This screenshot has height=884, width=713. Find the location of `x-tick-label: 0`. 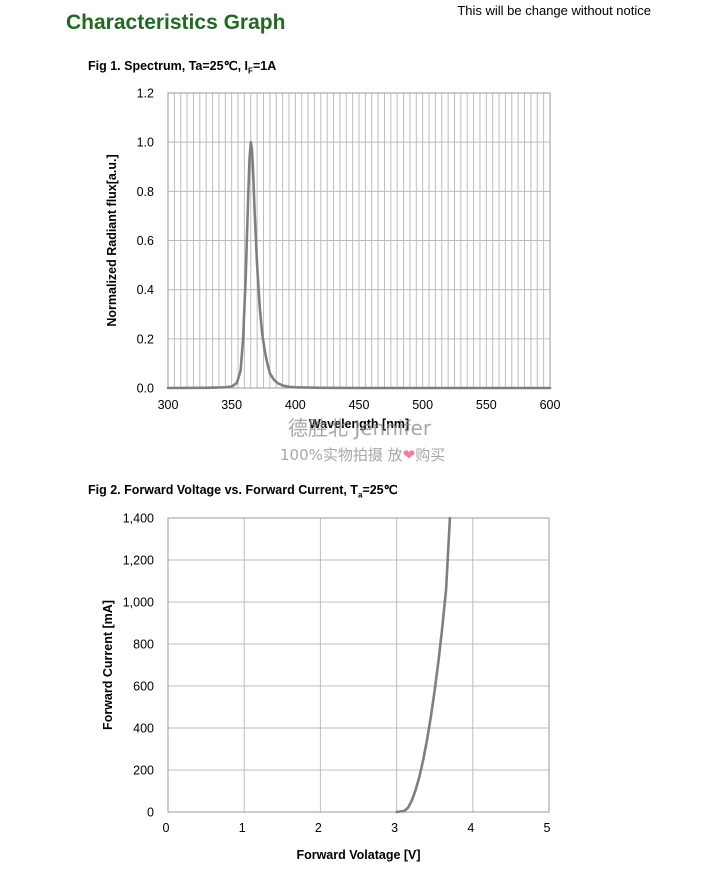

x-tick-label: 0 is located at coordinates (166, 828).